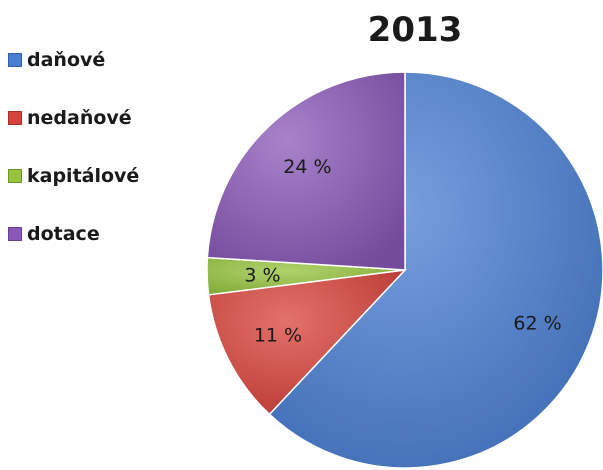 This screenshot has width=603, height=470. Describe the element at coordinates (262, 275) in the screenshot. I see `data-label-kapitalove: 3 %` at that location.